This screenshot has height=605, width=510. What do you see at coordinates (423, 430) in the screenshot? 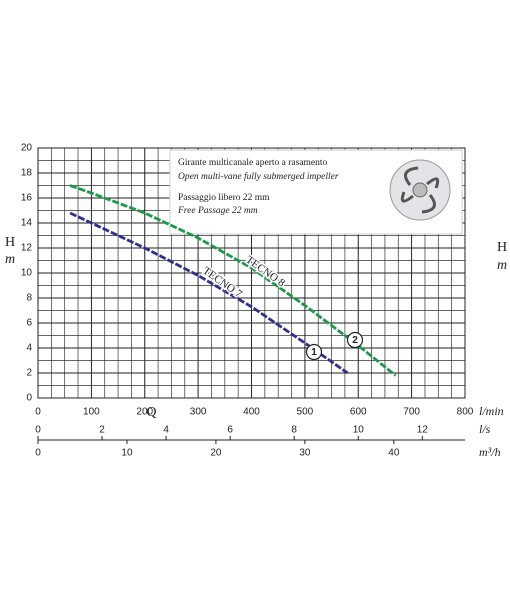
I see `secondary-tick-label: 12` at bounding box center [423, 430].